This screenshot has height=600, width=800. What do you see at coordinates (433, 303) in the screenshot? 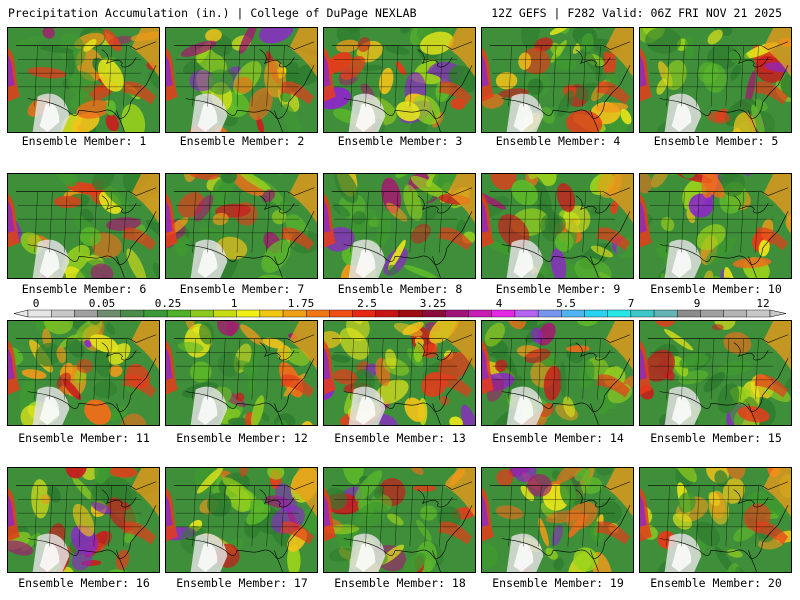
I see `colorbar-tick-label: 3.25` at bounding box center [433, 303].